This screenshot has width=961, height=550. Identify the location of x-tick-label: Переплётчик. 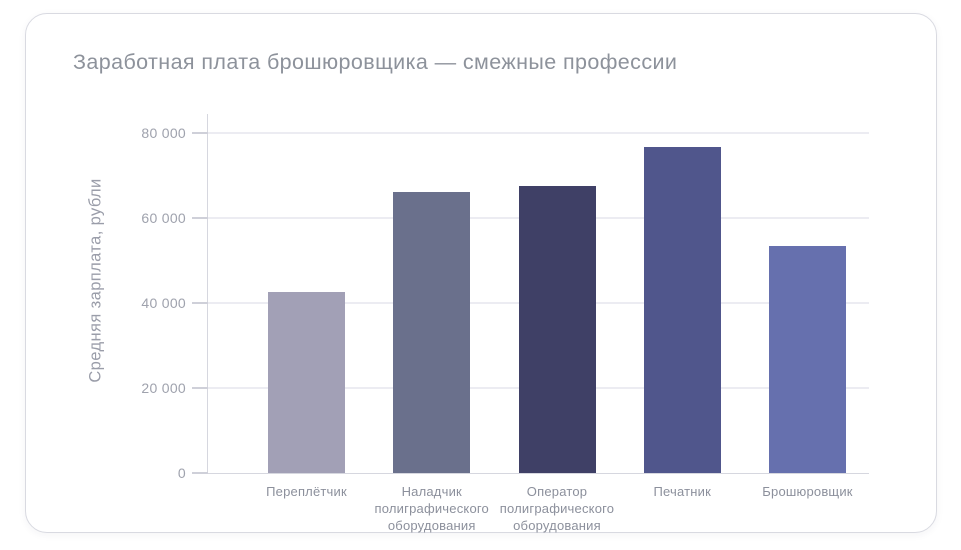
(306, 491).